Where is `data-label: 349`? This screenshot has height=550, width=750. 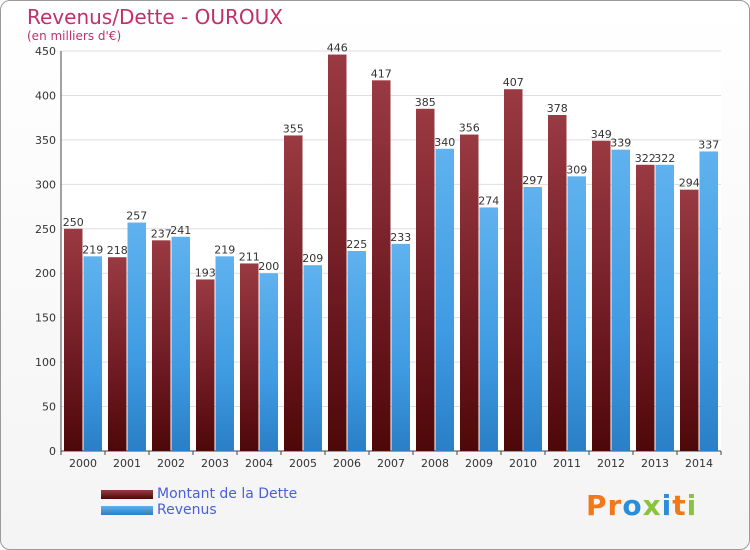
data-label: 349 is located at coordinates (601, 134).